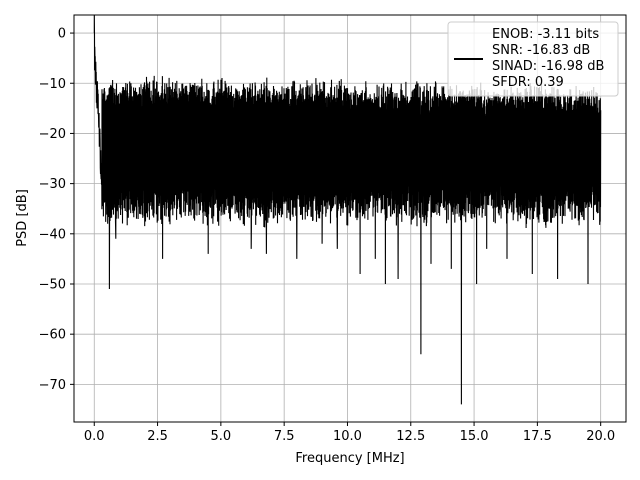 Image resolution: width=640 pixels, height=480 pixels. What do you see at coordinates (52, 184) in the screenshot?
I see `y-tick-label-3: −30` at bounding box center [52, 184].